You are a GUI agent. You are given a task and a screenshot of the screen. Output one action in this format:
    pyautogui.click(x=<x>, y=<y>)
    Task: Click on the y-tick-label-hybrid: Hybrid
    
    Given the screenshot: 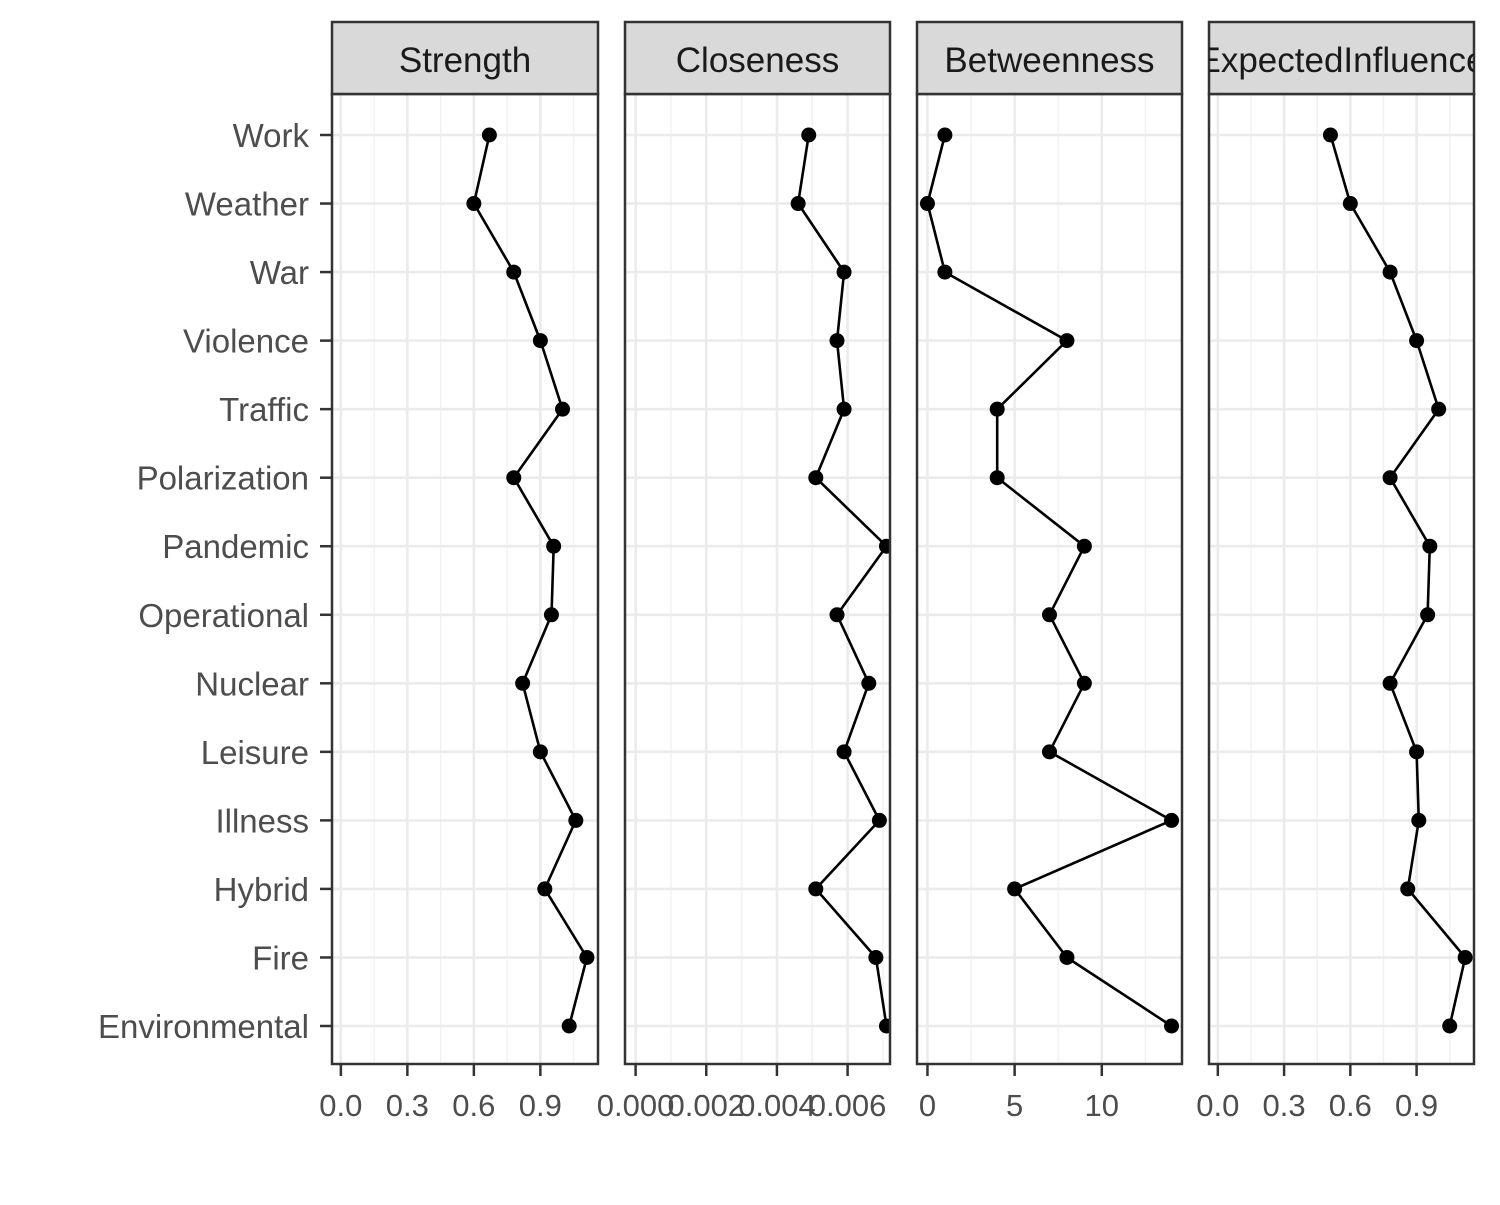 What is the action you would take?
    pyautogui.click(x=261, y=889)
    